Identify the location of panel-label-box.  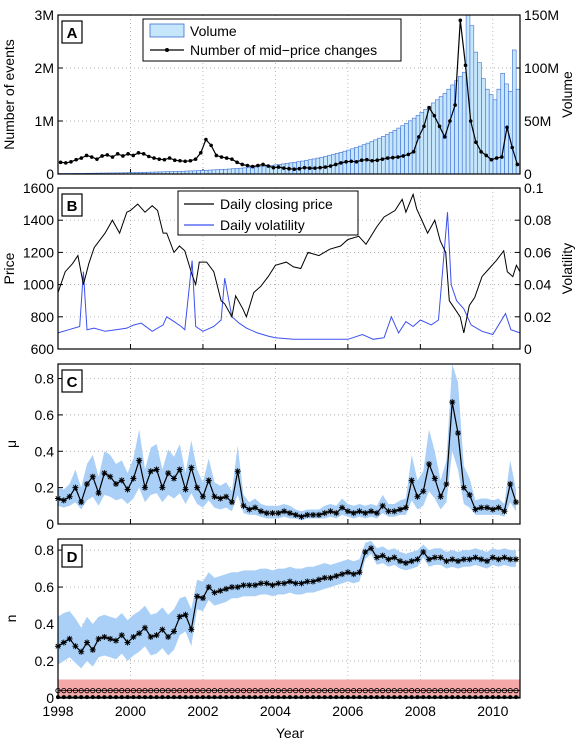
(72, 381).